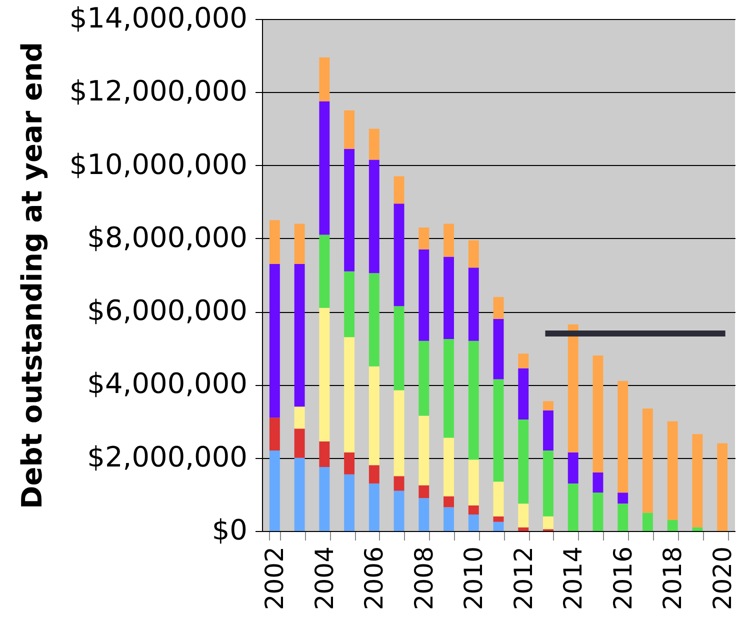 This screenshot has width=738, height=621. I want to click on x-tick-label: 2002, so click(275, 578).